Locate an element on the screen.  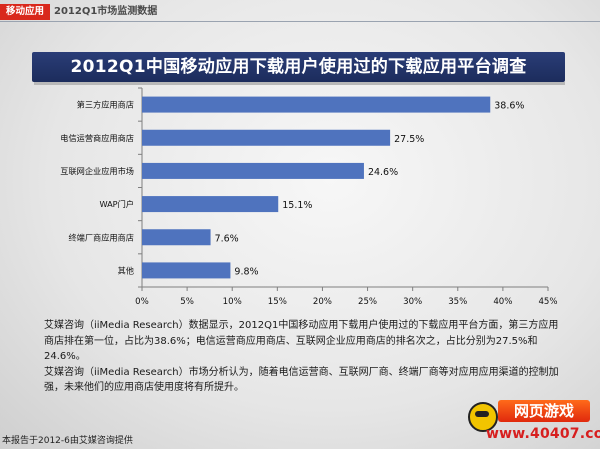
x-tick-label: 35% is located at coordinates (457, 302).